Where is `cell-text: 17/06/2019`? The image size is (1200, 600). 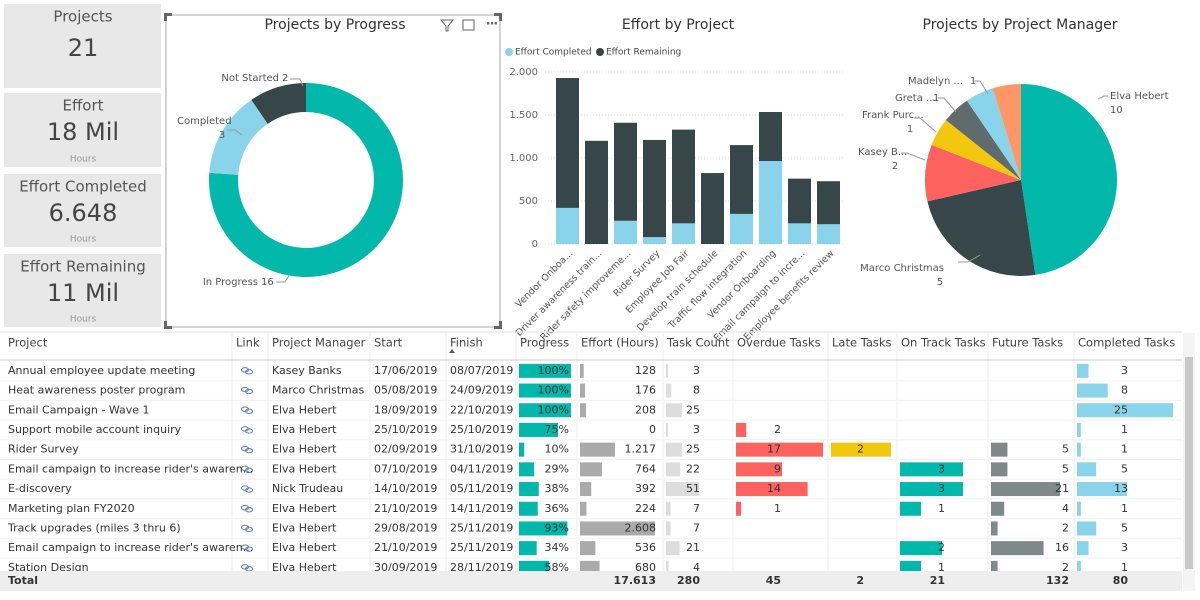 cell-text: 17/06/2019 is located at coordinates (405, 370).